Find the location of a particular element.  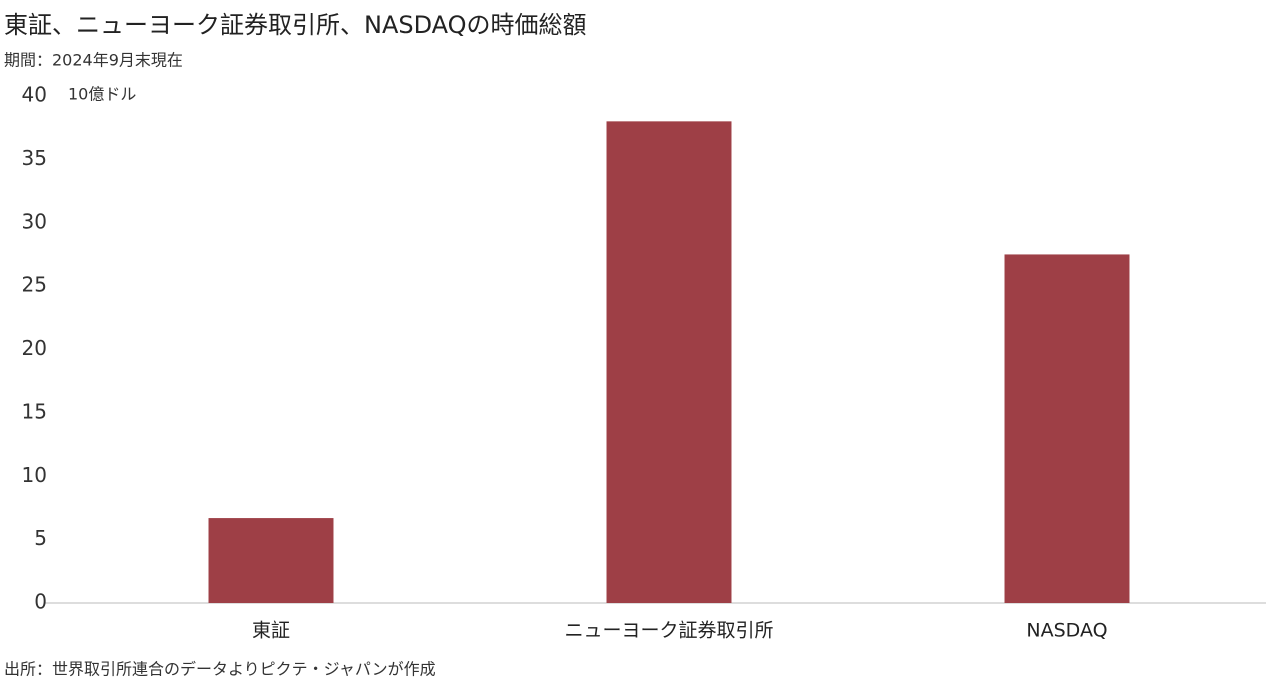

y-tick-label: 20 is located at coordinates (34, 348).